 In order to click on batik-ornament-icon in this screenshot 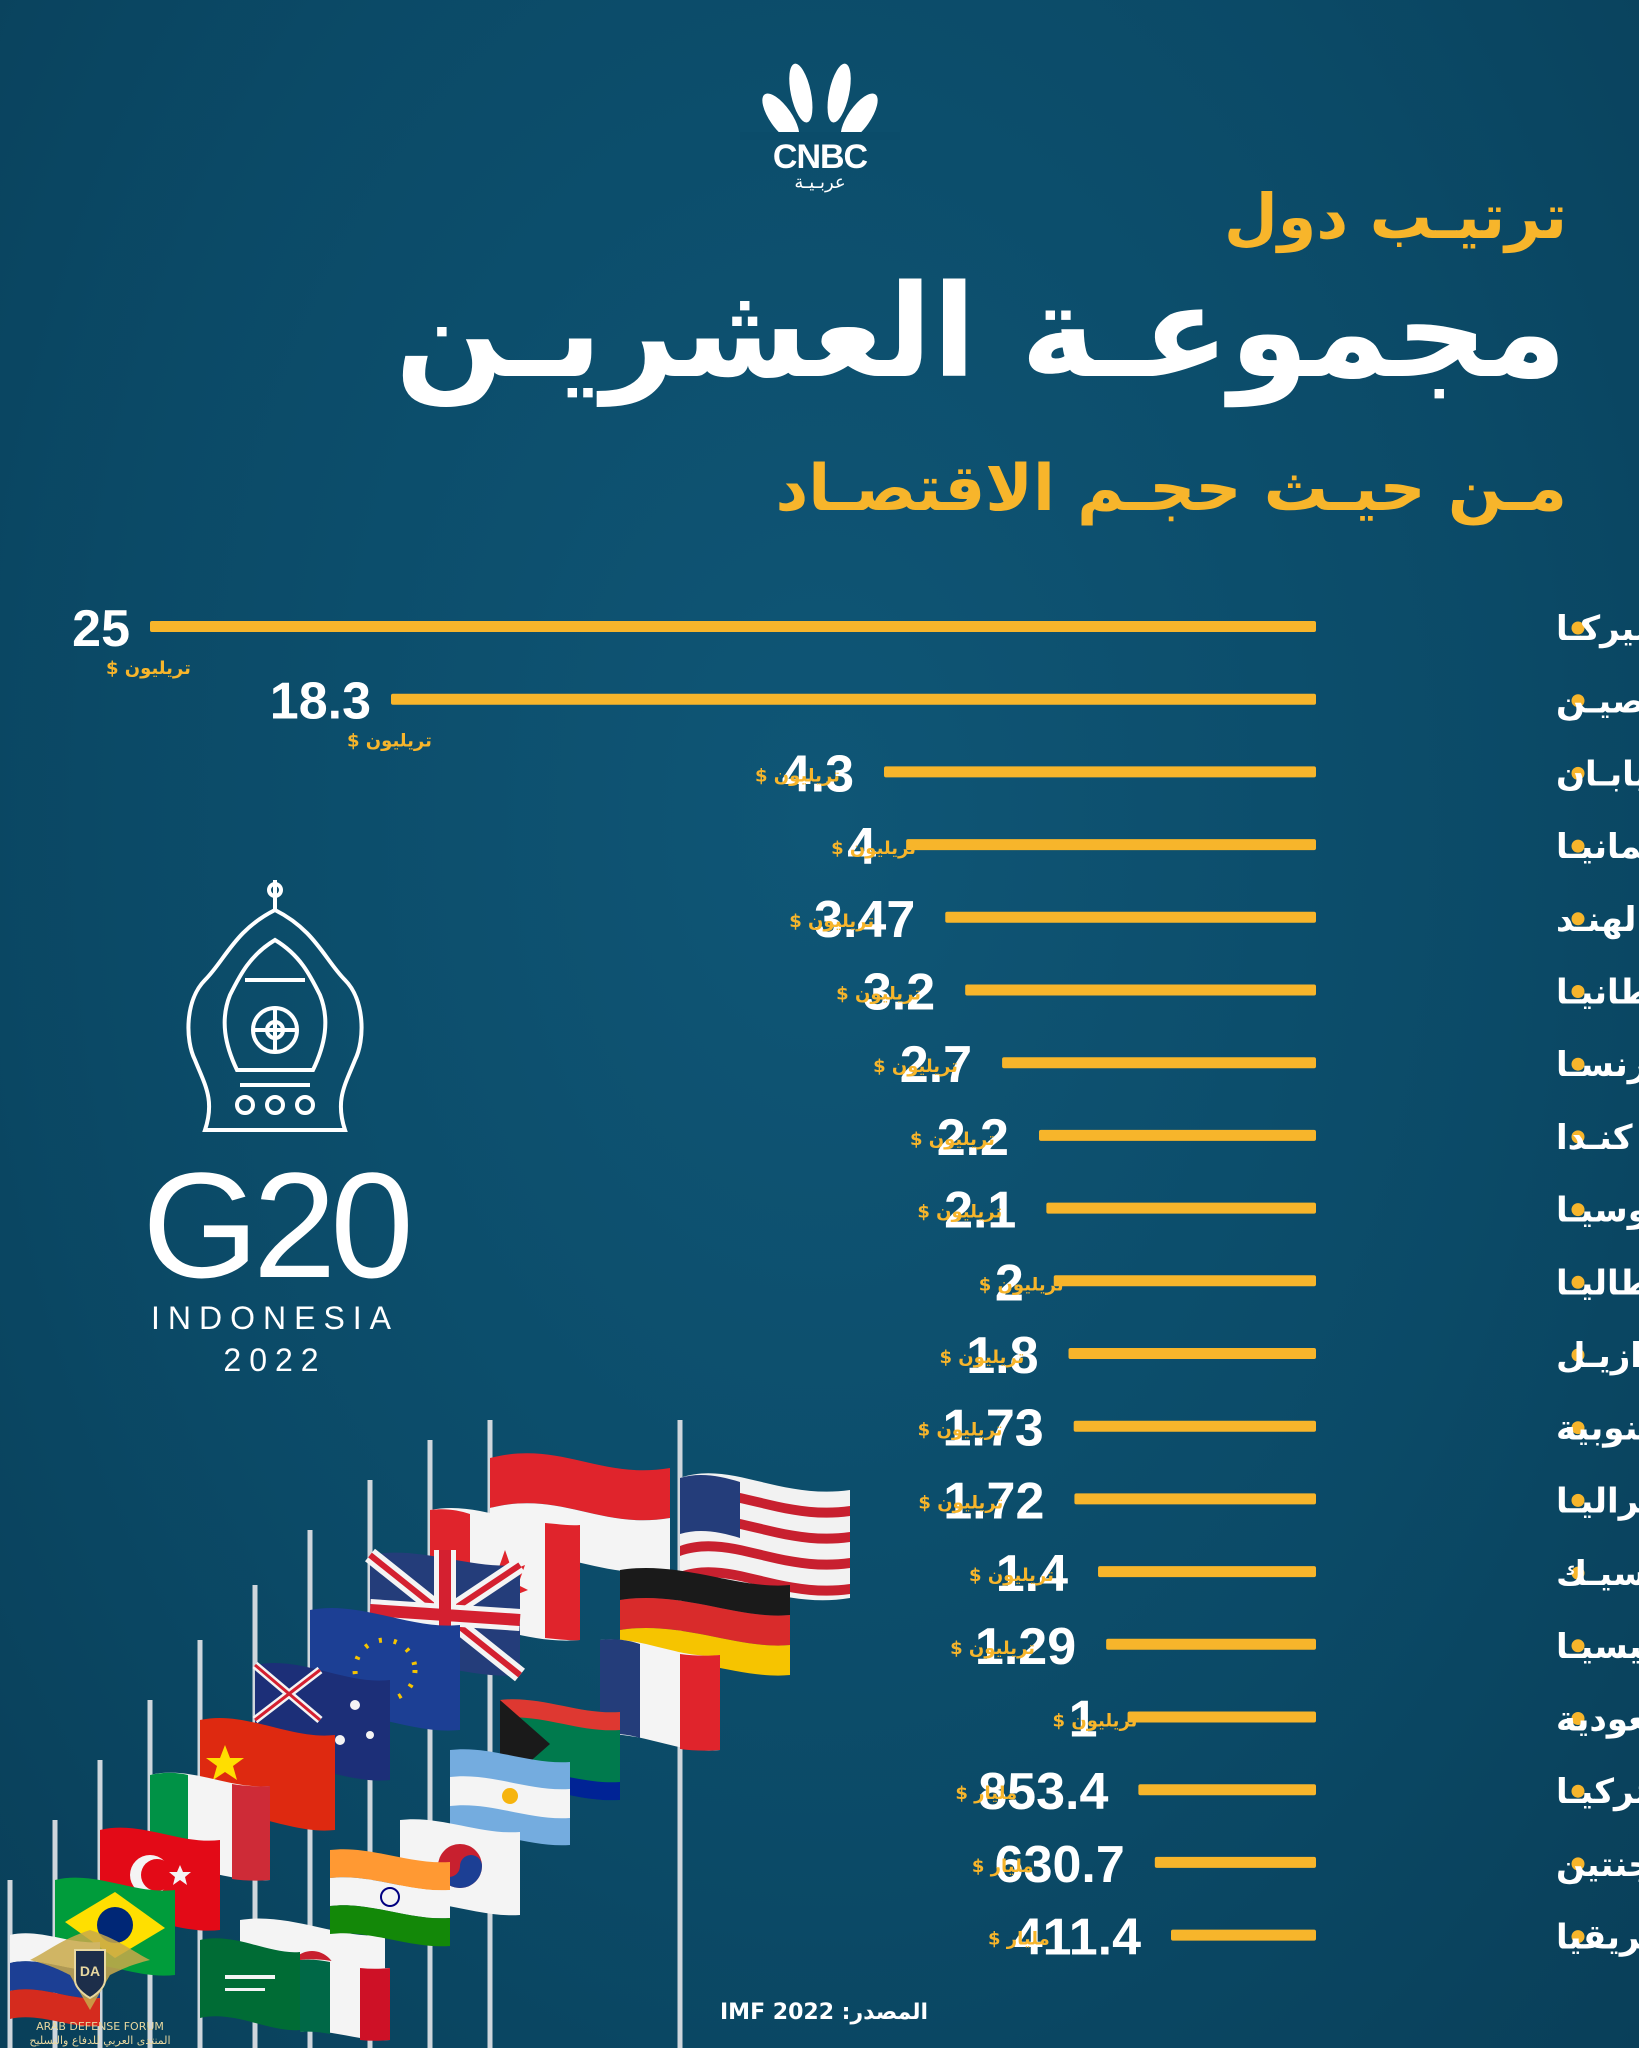, I will do `click(275, 1006)`.